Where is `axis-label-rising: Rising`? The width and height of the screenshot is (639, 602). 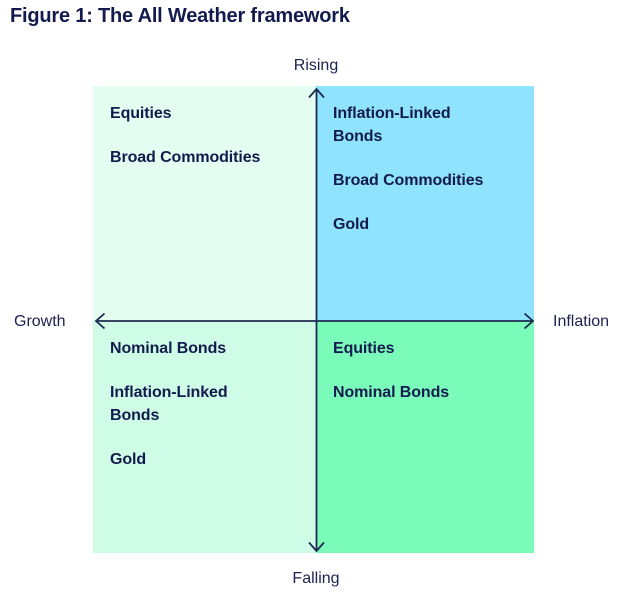
axis-label-rising: Rising is located at coordinates (316, 65).